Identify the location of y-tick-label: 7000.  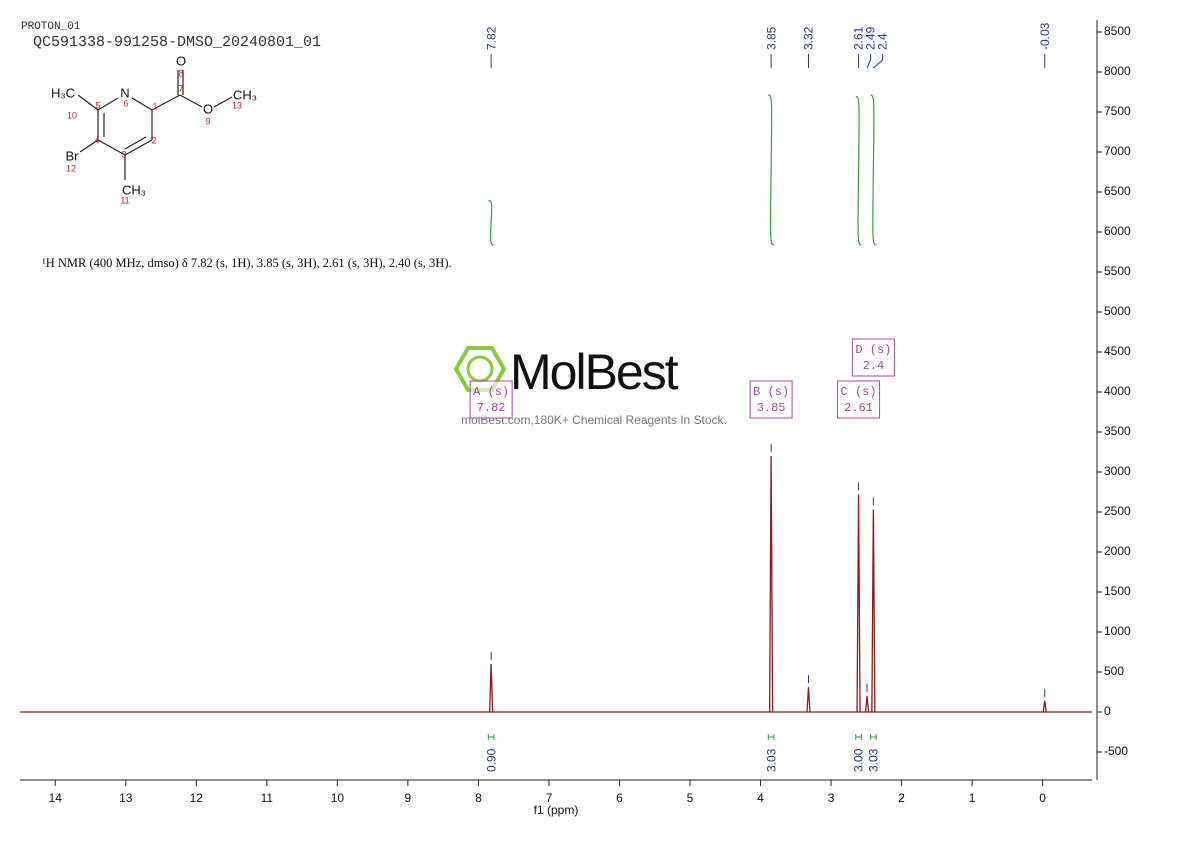
(1117, 151).